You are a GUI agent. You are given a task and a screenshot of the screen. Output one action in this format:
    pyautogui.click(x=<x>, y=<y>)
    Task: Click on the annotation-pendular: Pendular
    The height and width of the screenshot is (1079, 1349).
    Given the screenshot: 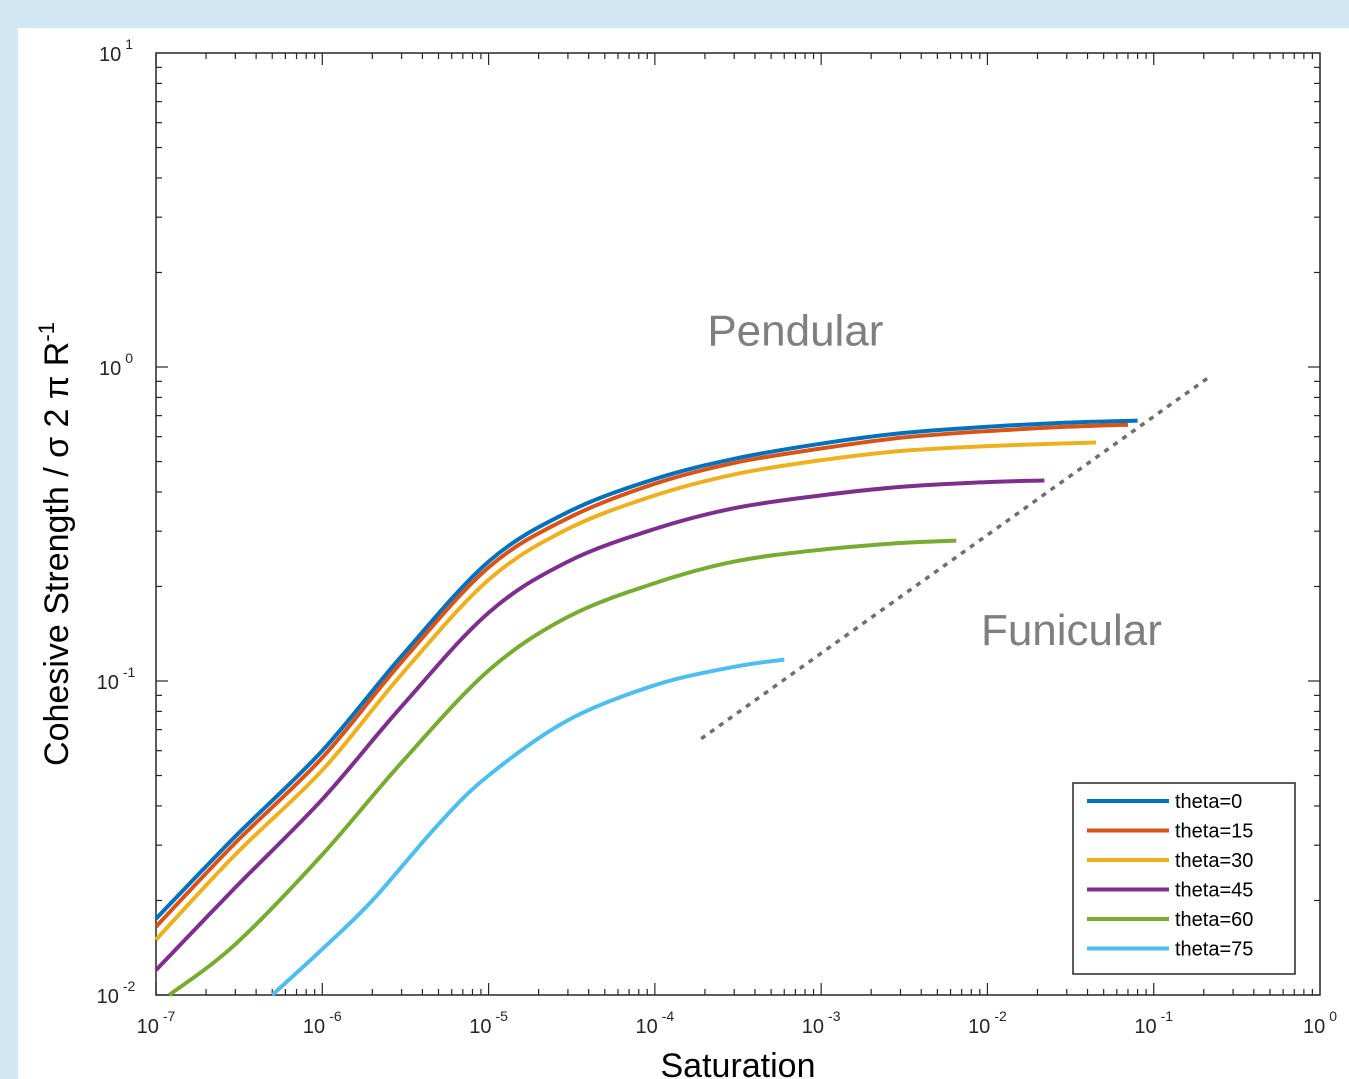 What is the action you would take?
    pyautogui.click(x=795, y=331)
    